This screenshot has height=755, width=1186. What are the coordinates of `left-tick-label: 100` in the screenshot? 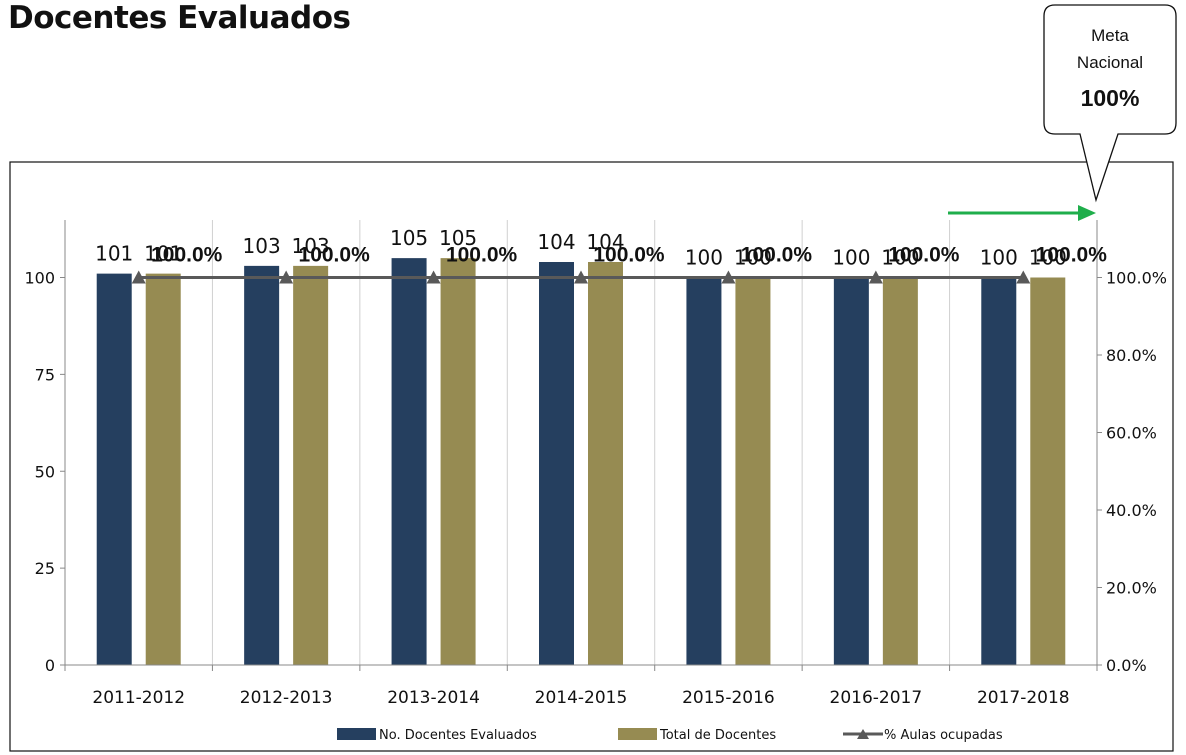 It's located at (39, 278).